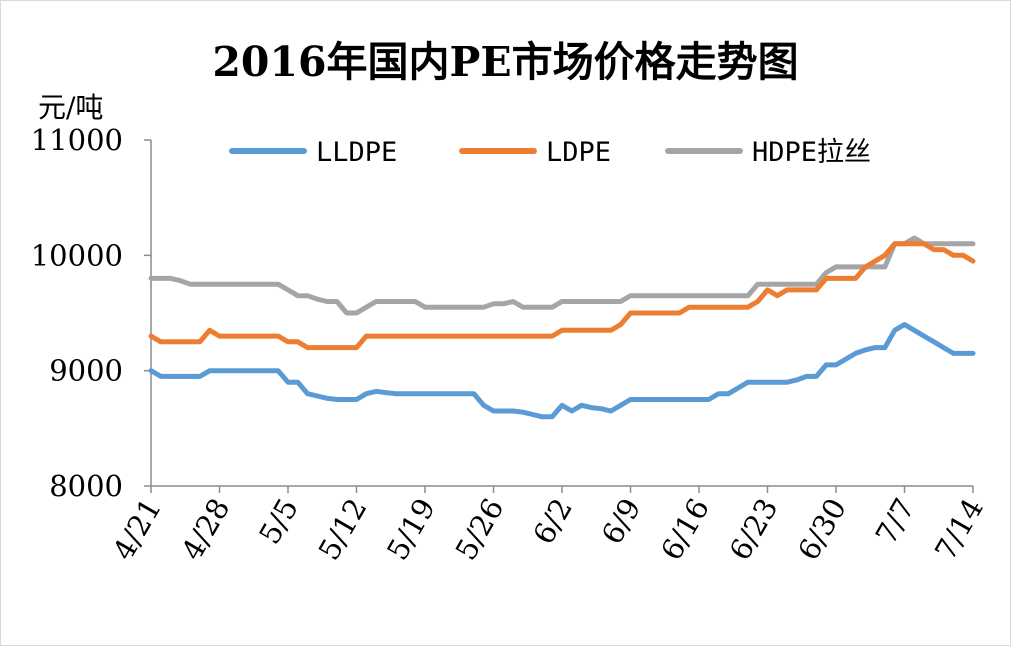 The image size is (1011, 646). I want to click on x-tick-label: 6/23, so click(754, 529).